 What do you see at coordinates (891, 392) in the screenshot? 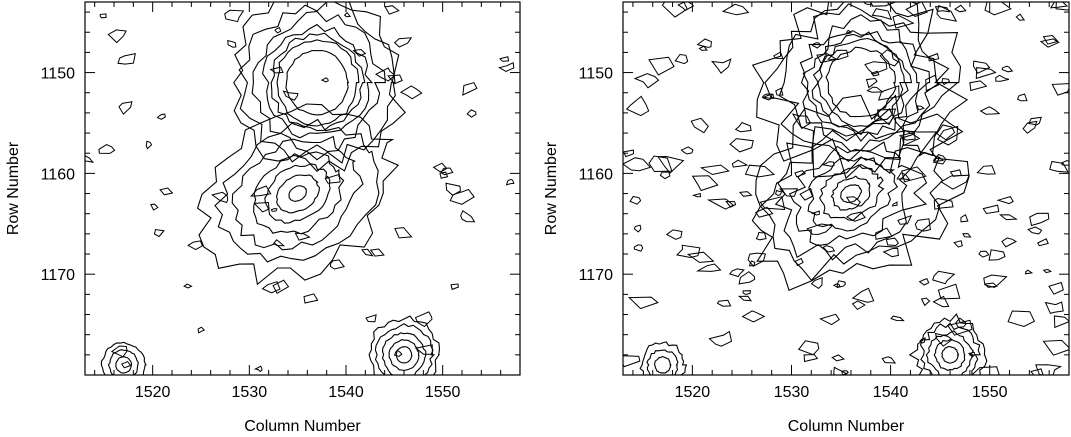
I see `x-tick-label: 1540` at bounding box center [891, 392].